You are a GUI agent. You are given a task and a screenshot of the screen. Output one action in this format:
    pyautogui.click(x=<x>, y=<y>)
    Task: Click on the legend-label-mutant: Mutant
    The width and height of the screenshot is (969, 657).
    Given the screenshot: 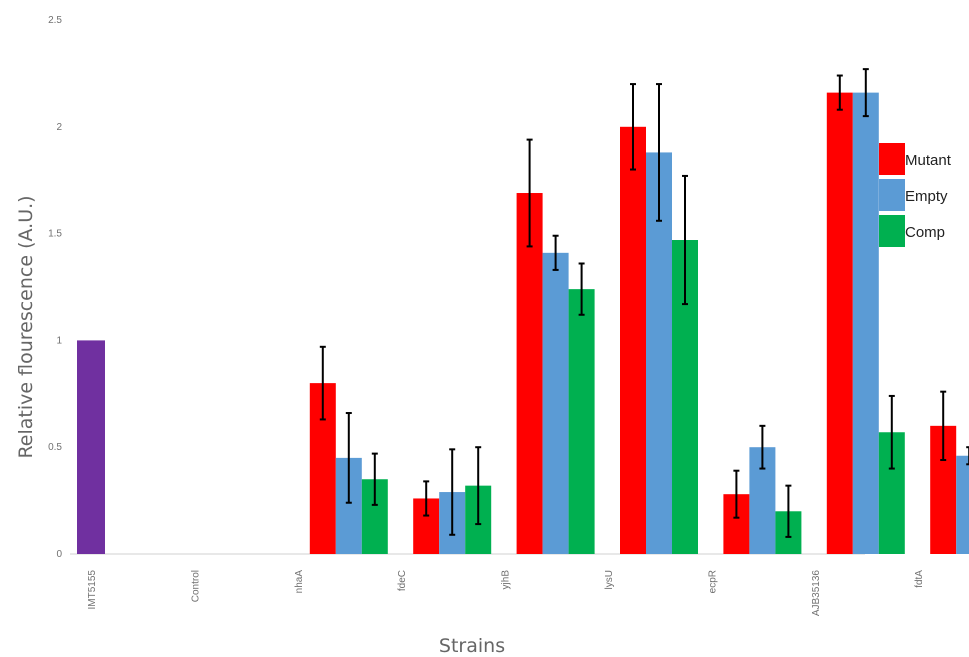 What is the action you would take?
    pyautogui.click(x=928, y=160)
    